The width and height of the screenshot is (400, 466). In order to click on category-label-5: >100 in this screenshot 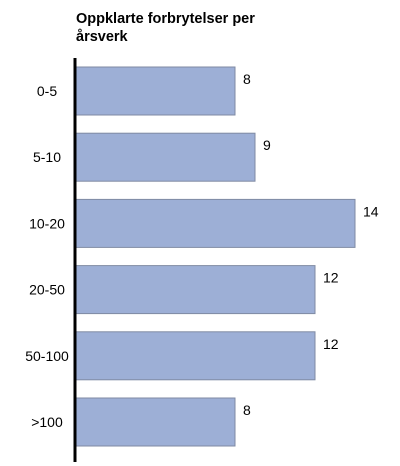, I will do `click(47, 422)`.